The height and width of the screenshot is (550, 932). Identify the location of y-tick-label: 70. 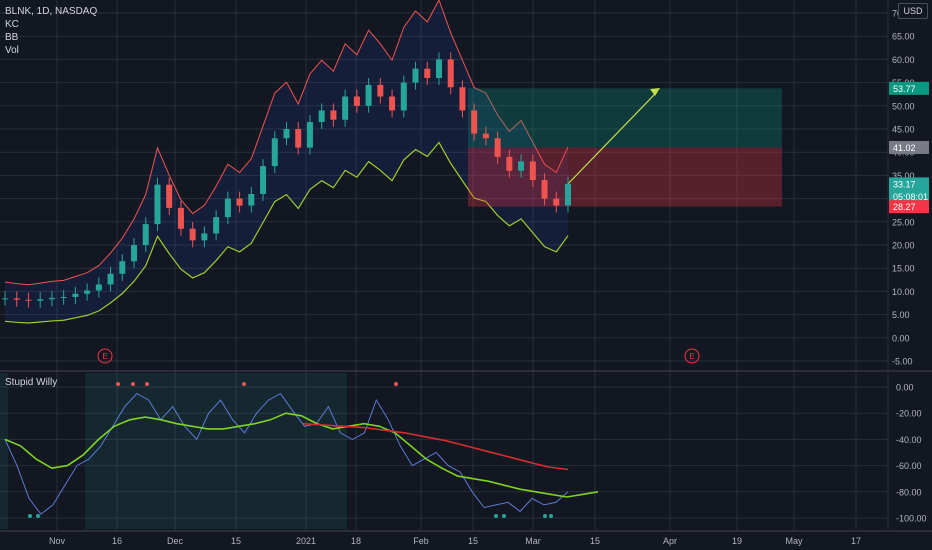
(897, 14).